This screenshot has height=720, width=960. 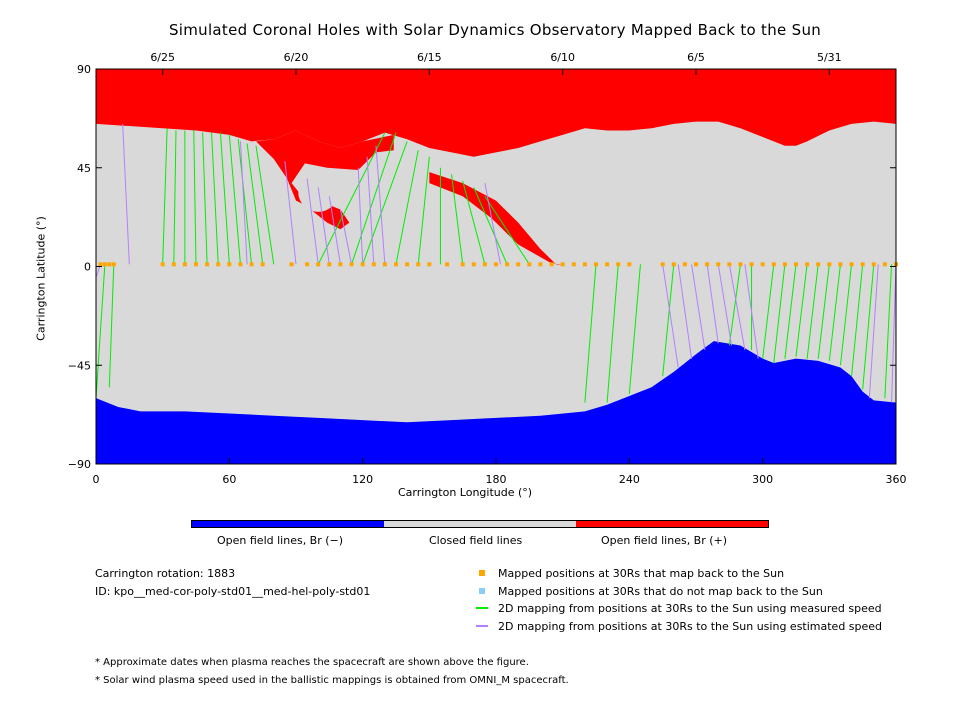 What do you see at coordinates (79, 365) in the screenshot?
I see `y-tick-label: −45` at bounding box center [79, 365].